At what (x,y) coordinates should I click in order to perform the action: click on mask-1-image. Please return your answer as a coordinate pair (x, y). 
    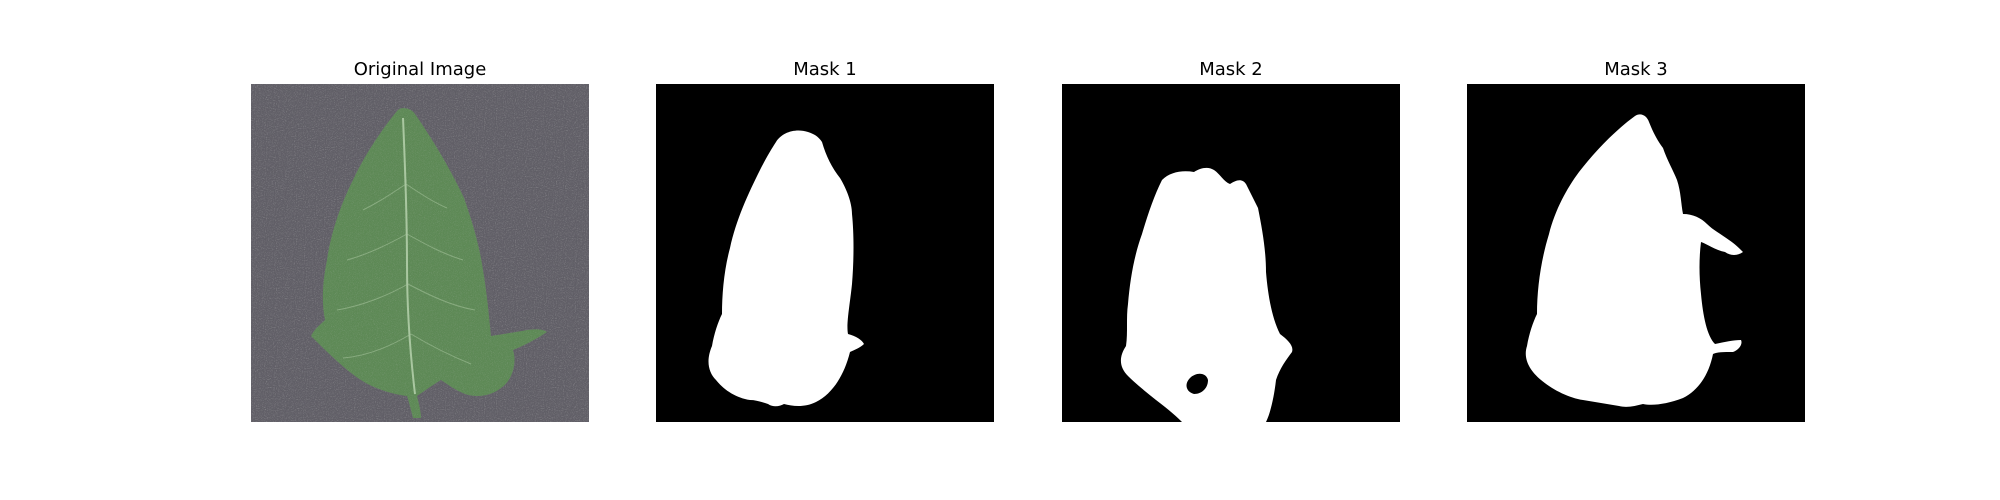
    Looking at the image, I should click on (825, 253).